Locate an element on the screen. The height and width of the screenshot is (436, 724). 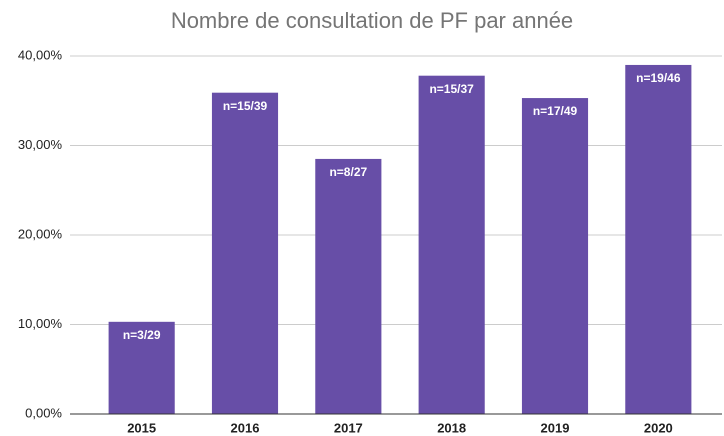
x-tick-label: 2016 is located at coordinates (245, 427).